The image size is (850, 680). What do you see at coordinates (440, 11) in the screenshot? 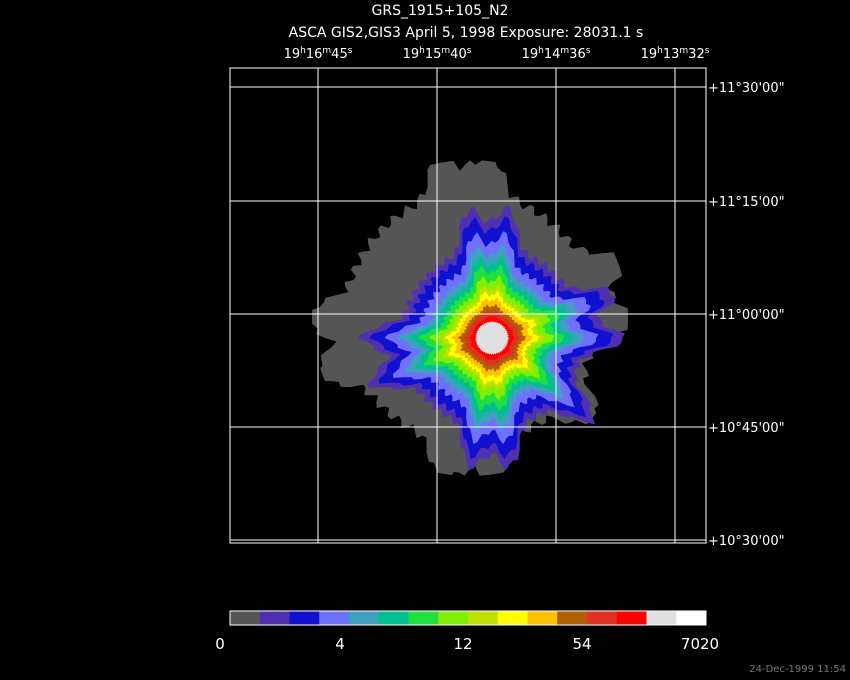
I see `title: GRS_1915+105_N2` at bounding box center [440, 11].